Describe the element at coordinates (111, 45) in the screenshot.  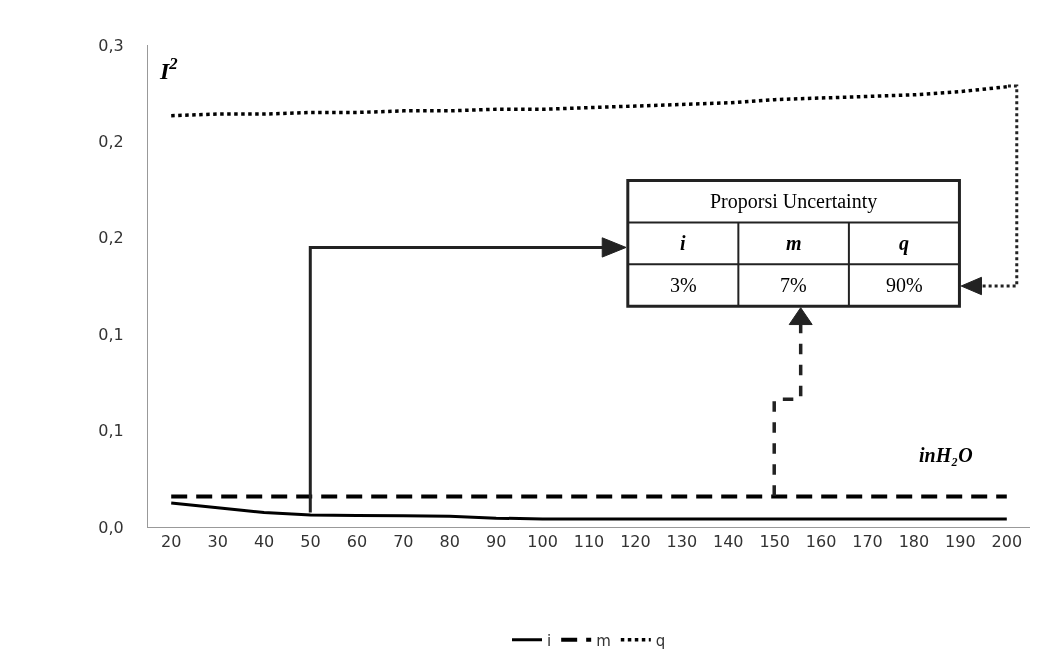
I see `y-tick-label: 0,3` at that location.